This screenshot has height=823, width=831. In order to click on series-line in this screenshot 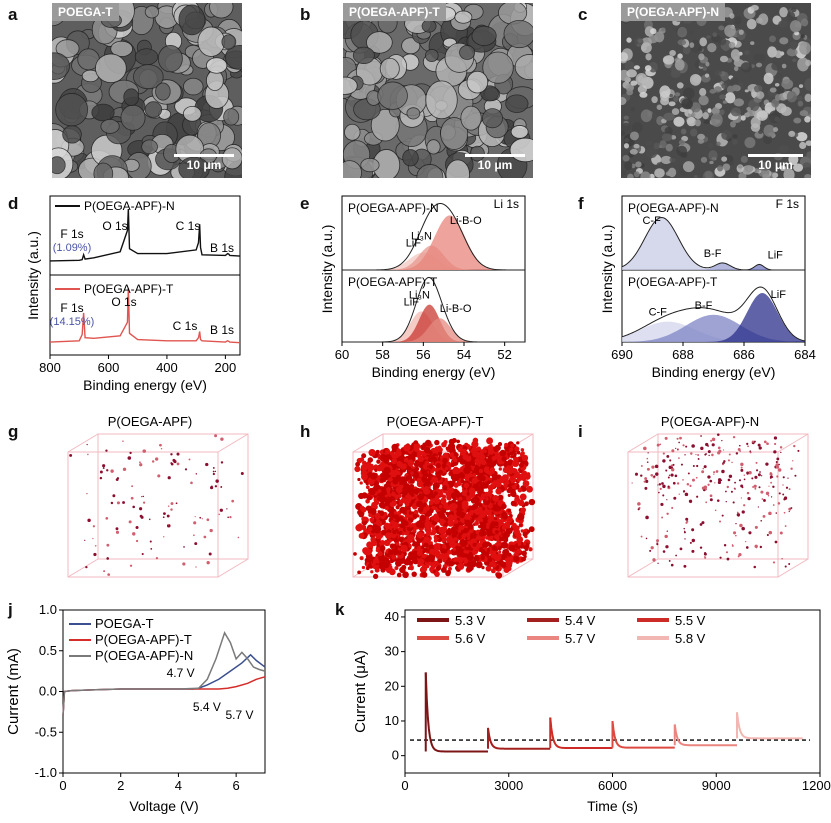, I will do `click(164, 673)`.